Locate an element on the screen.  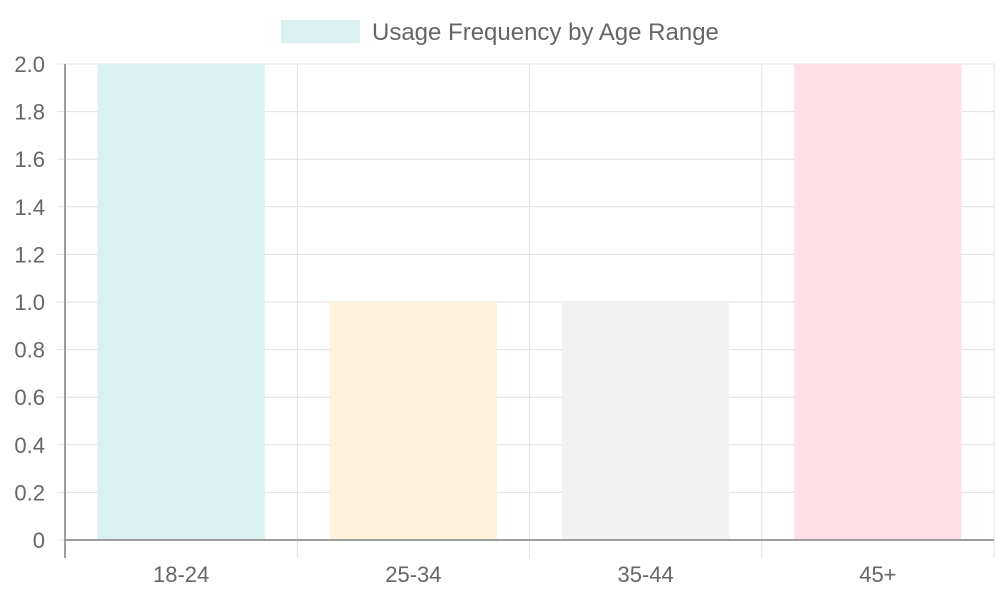
bar-45+ is located at coordinates (878, 302).